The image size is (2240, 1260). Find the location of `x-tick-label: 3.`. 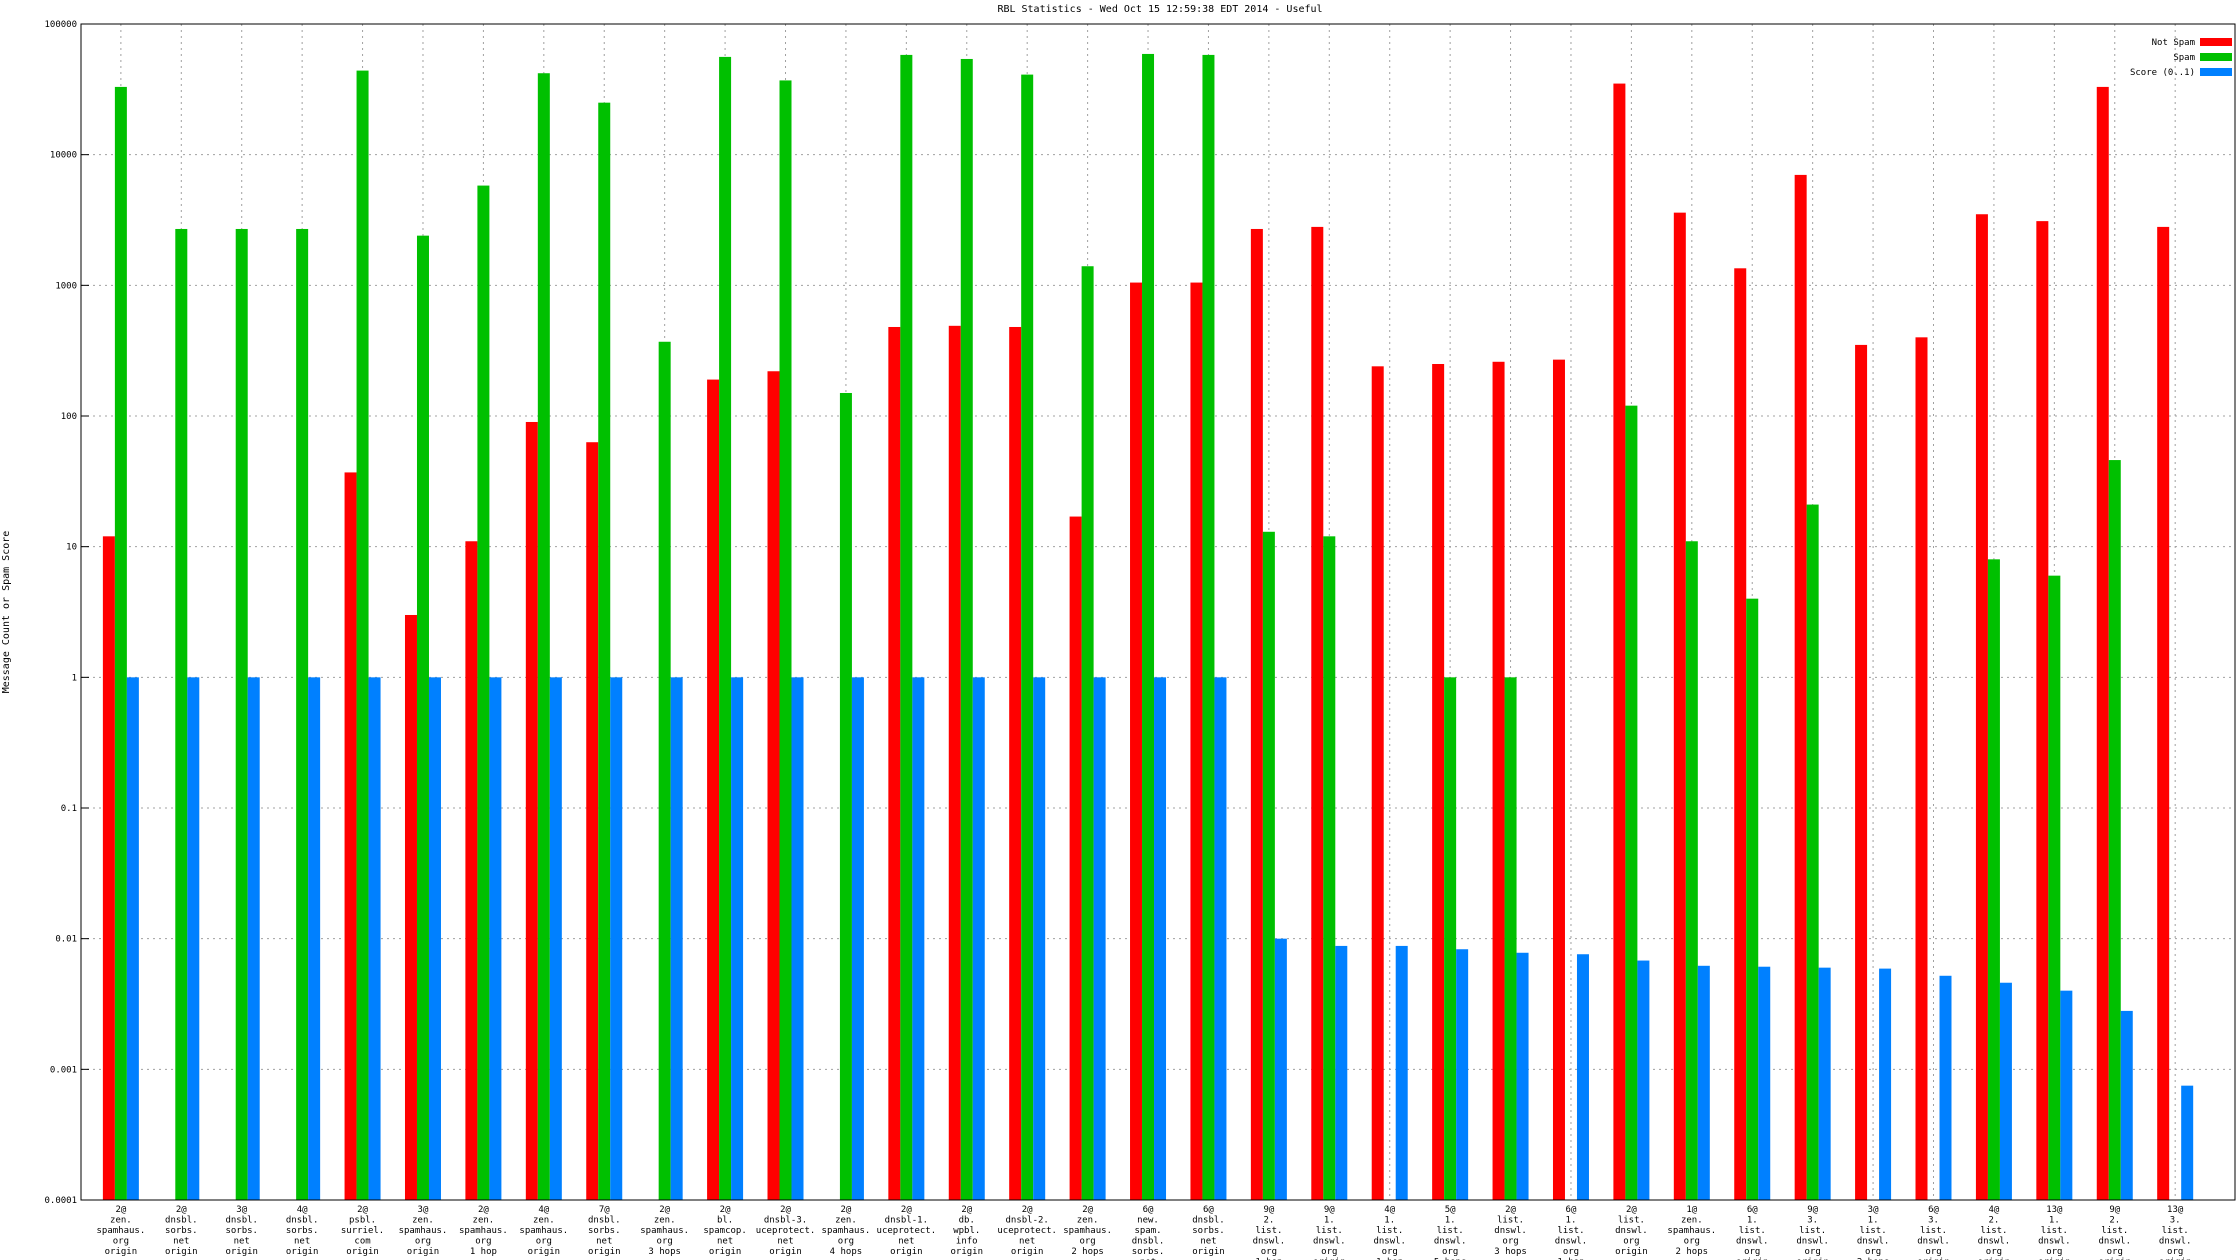

x-tick-label: 3. is located at coordinates (2175, 1221).